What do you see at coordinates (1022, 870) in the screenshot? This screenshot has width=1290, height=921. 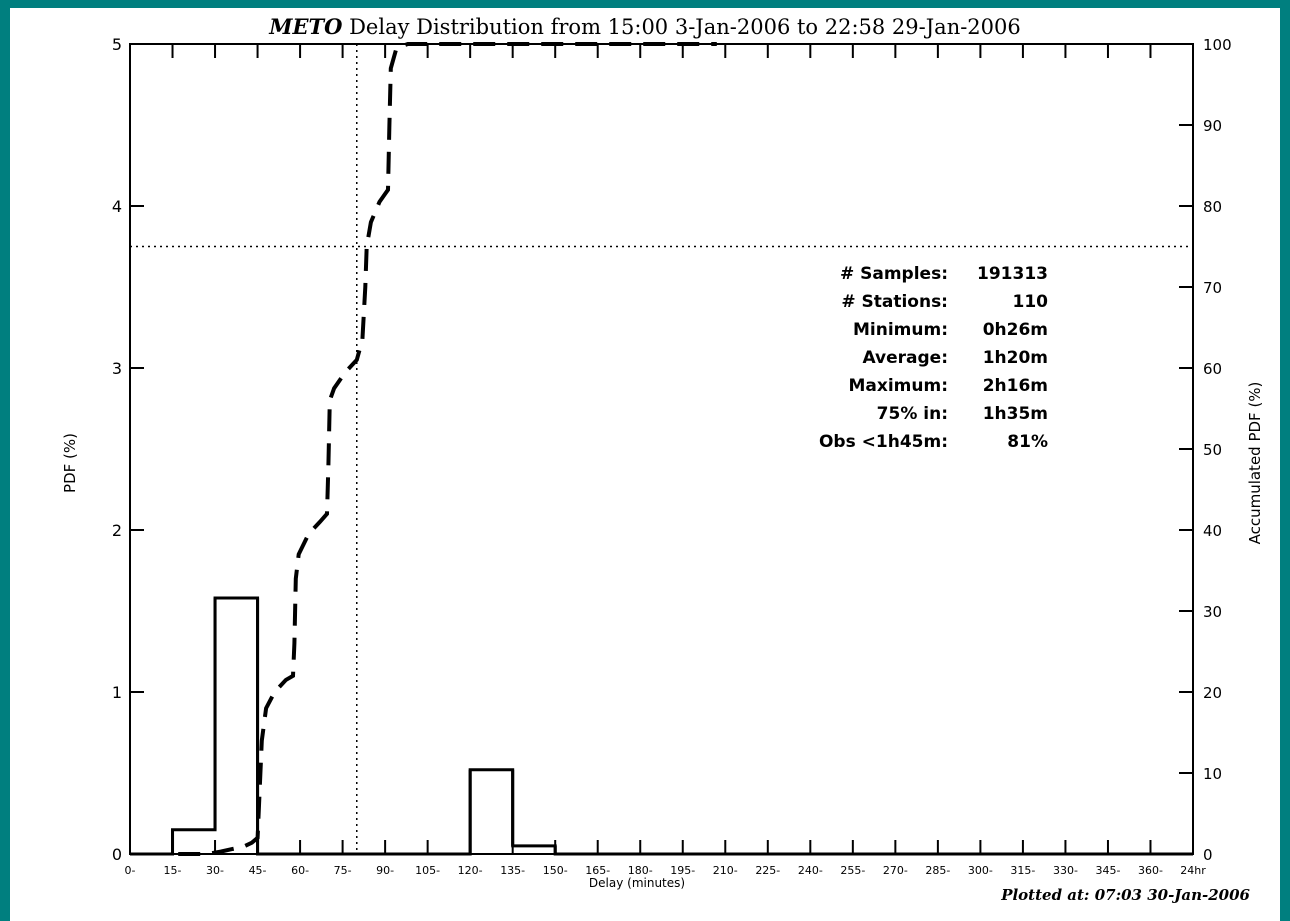 I see `x-tick-label: 315-` at bounding box center [1022, 870].